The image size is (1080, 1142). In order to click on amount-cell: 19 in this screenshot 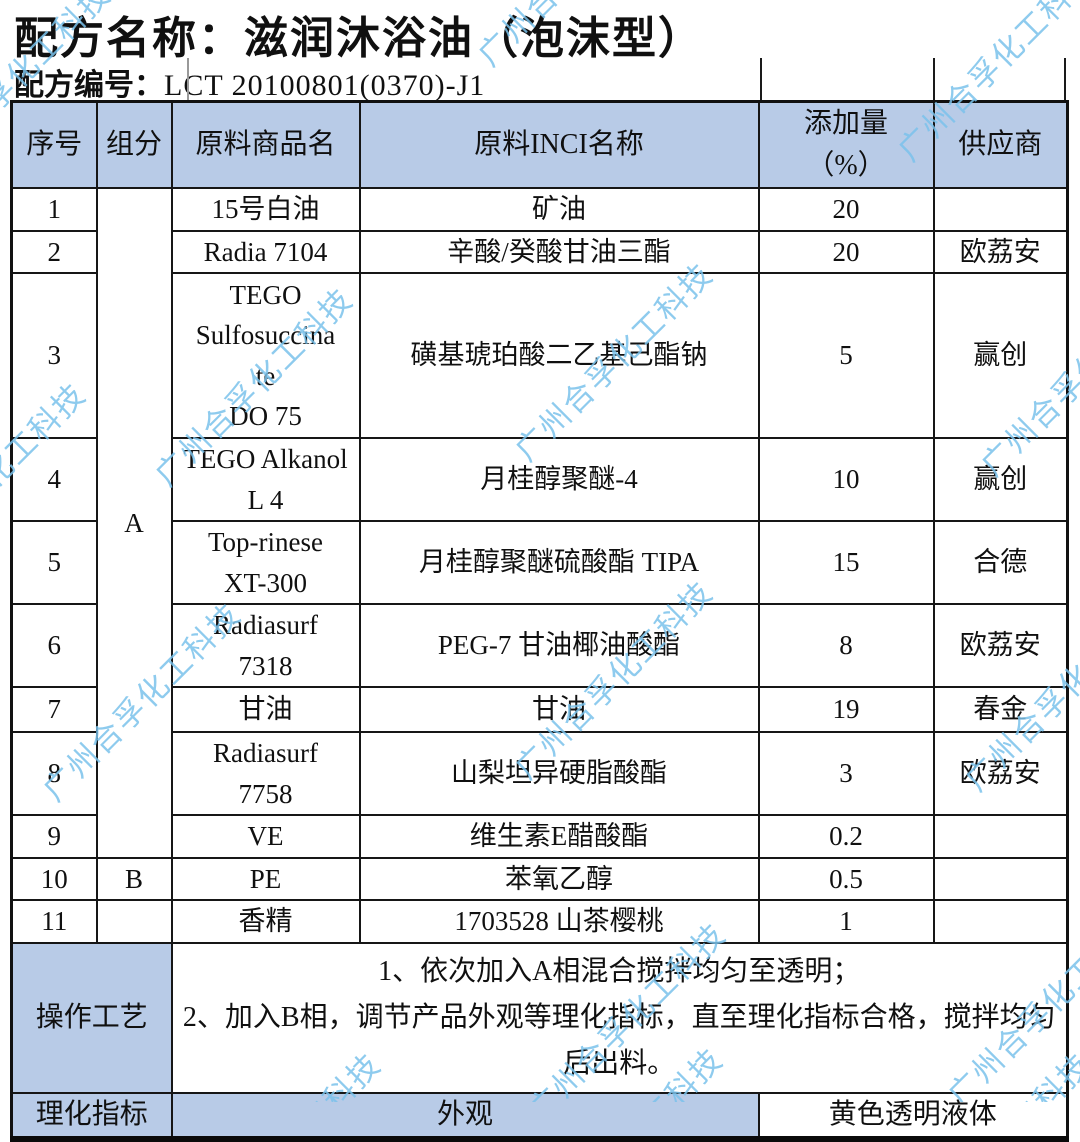, I will do `click(846, 709)`.